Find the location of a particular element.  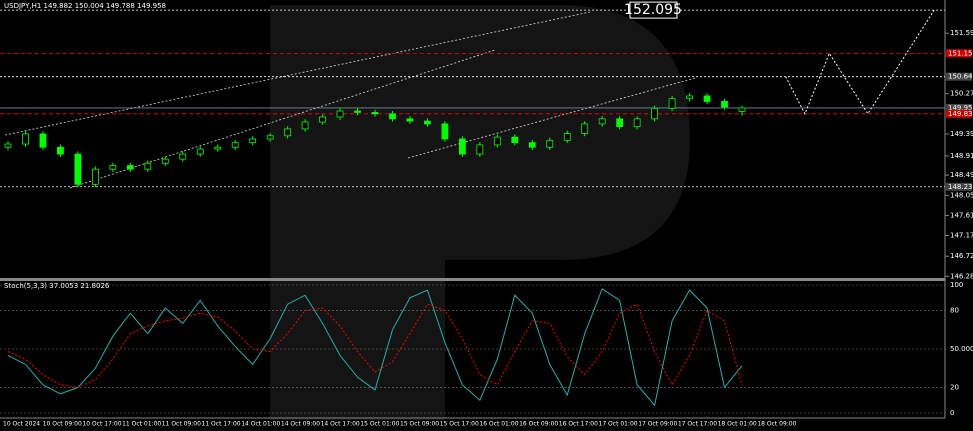

x-tick-label: 11 Oct 01:00 is located at coordinates (141, 424).